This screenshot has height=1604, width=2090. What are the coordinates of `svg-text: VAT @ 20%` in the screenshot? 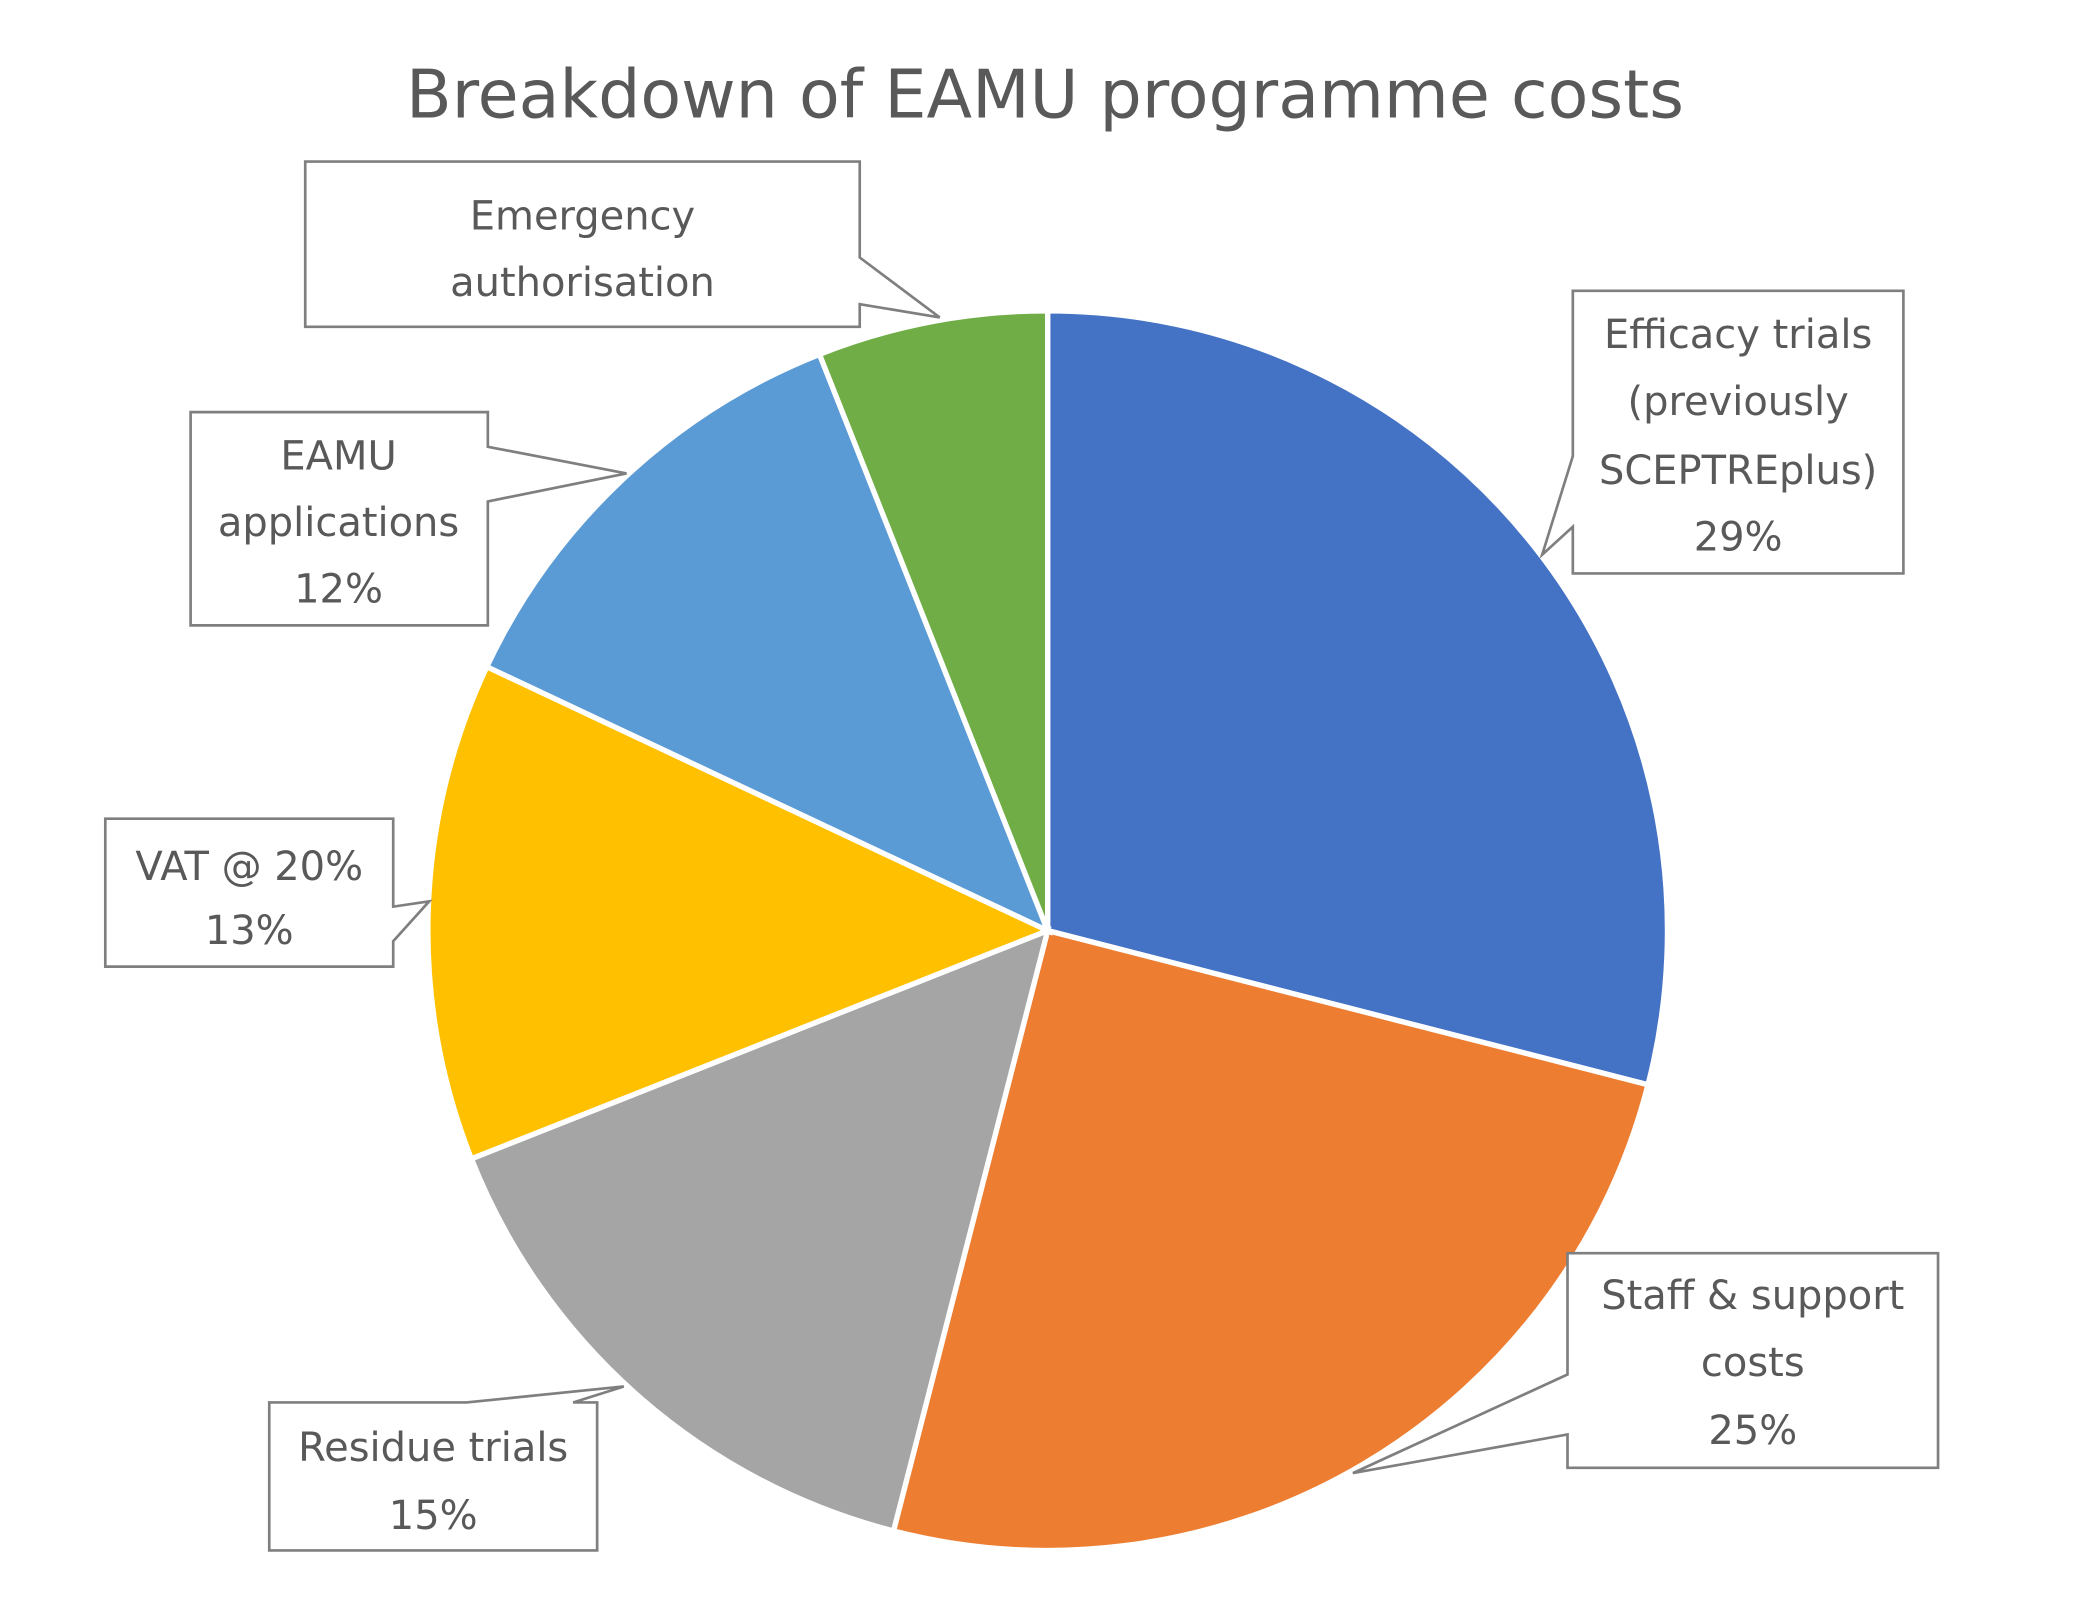 It's located at (249, 867).